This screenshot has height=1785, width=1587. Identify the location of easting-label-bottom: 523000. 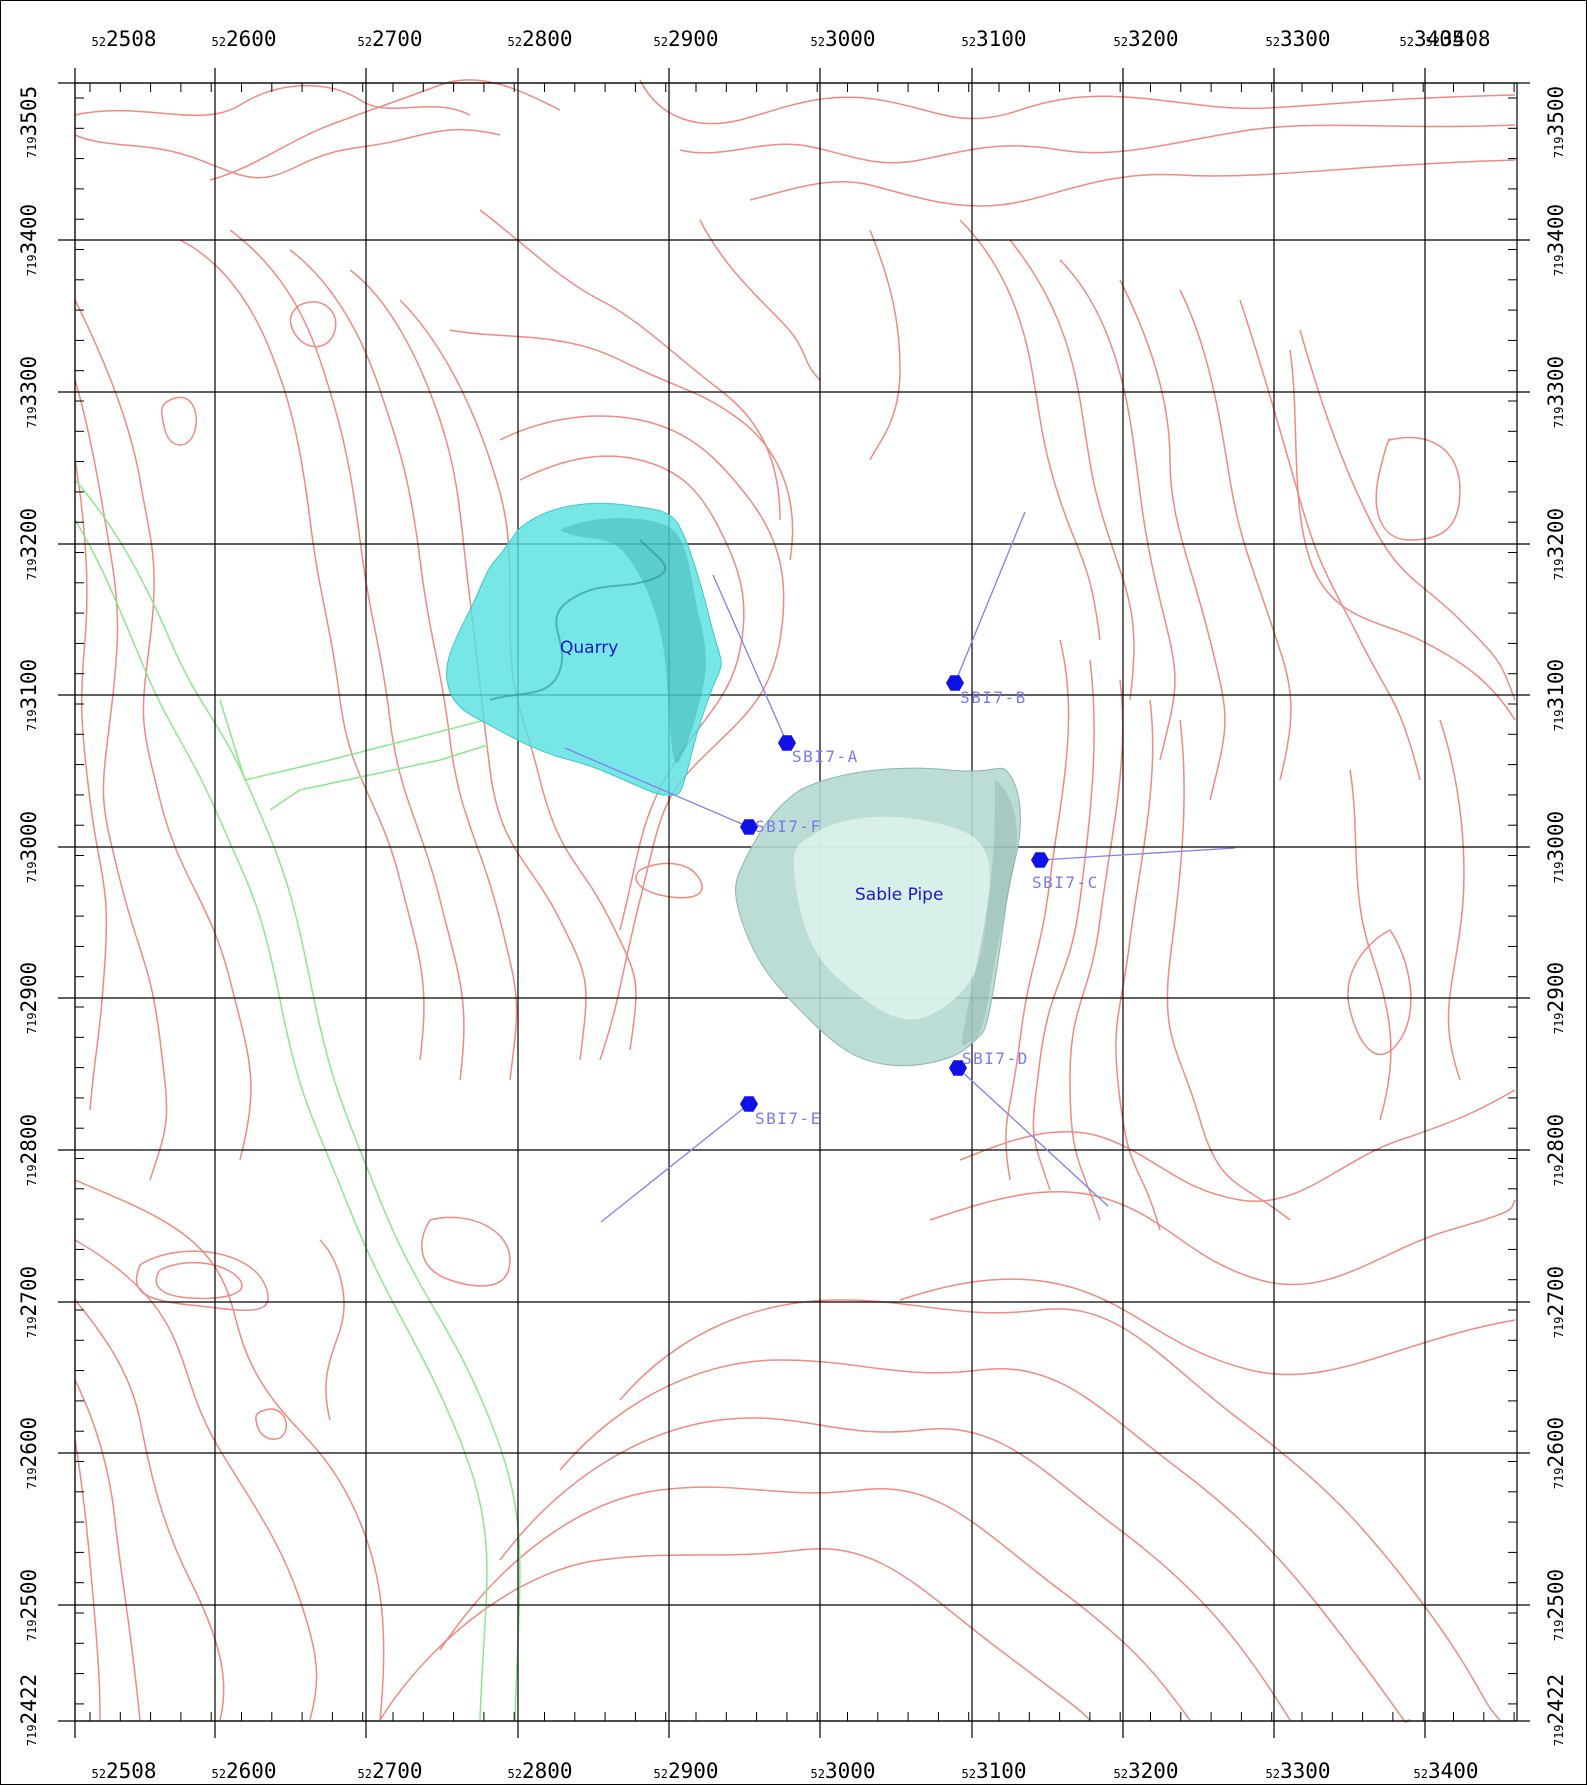
(842, 1771).